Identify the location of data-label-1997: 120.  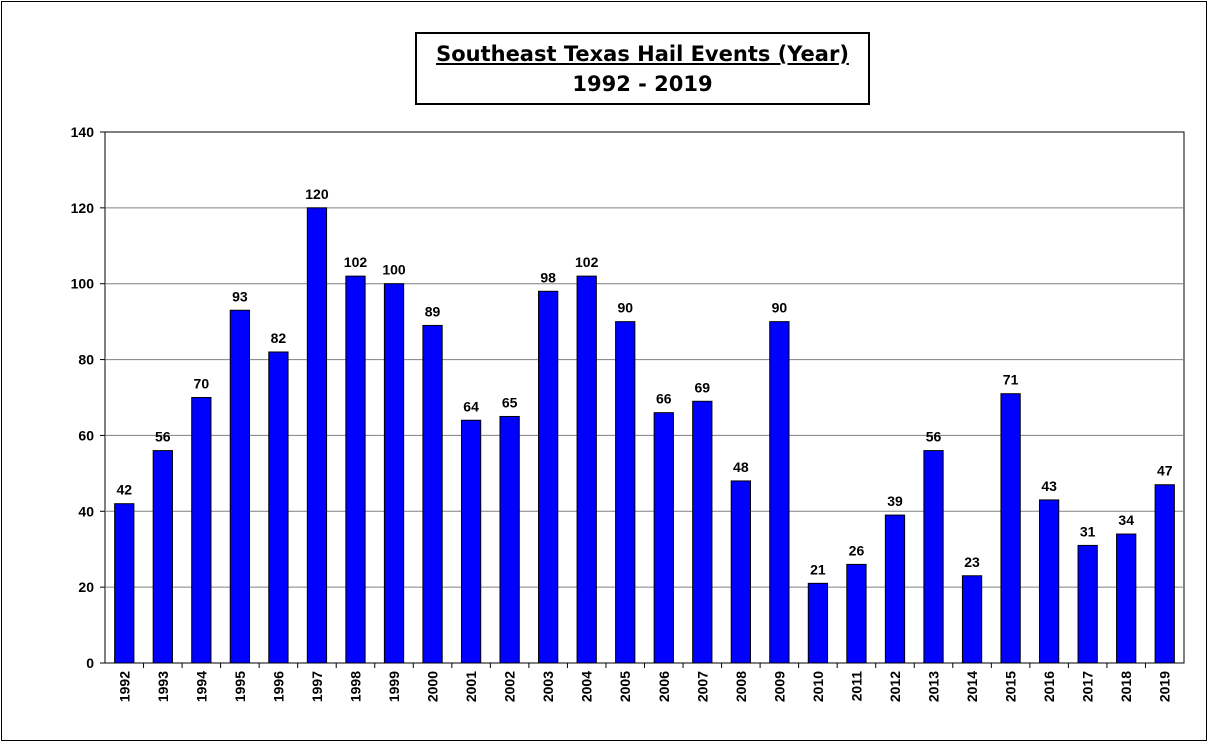
(317, 194).